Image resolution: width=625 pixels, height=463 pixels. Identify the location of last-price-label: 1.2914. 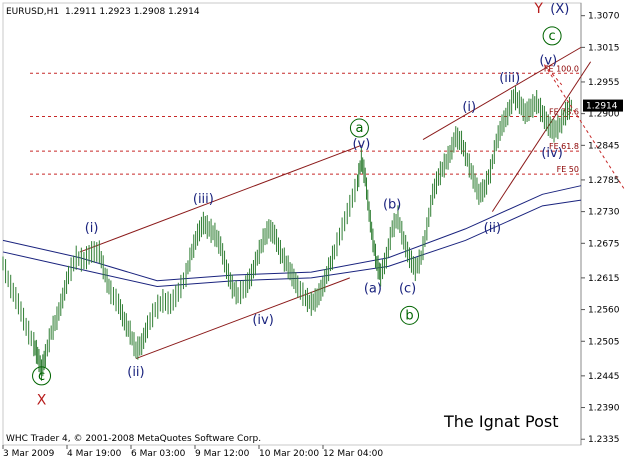
(602, 107).